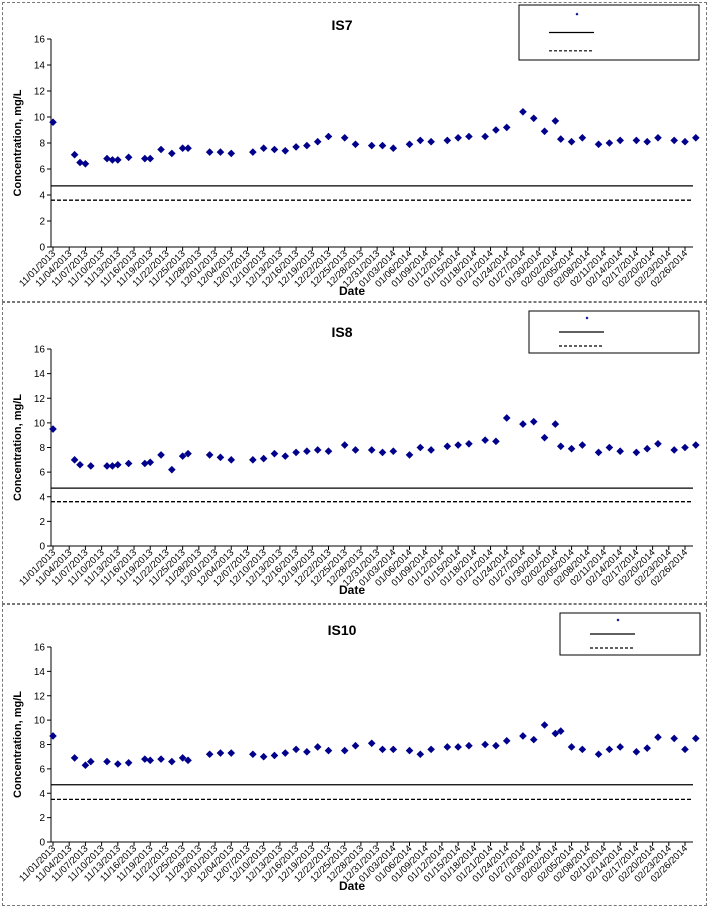 Image resolution: width=709 pixels, height=909 pixels. I want to click on chart-title: IS8, so click(341, 332).